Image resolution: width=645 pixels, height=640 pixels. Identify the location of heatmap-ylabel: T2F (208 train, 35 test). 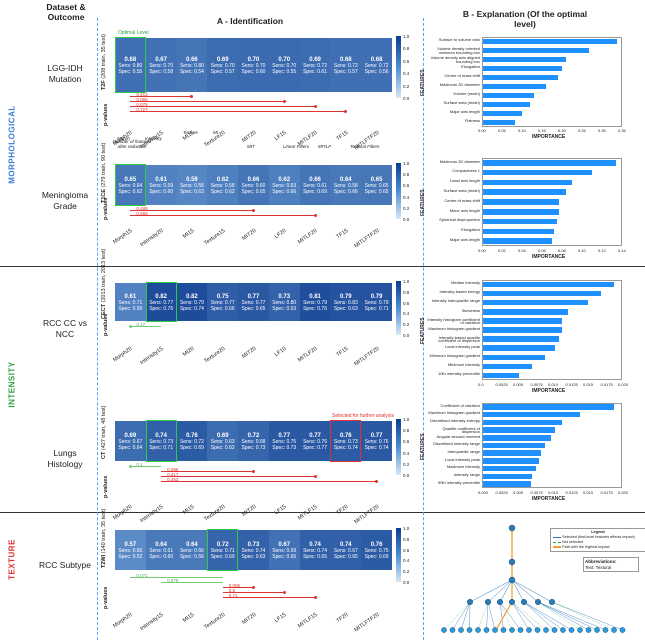
(104, 62).